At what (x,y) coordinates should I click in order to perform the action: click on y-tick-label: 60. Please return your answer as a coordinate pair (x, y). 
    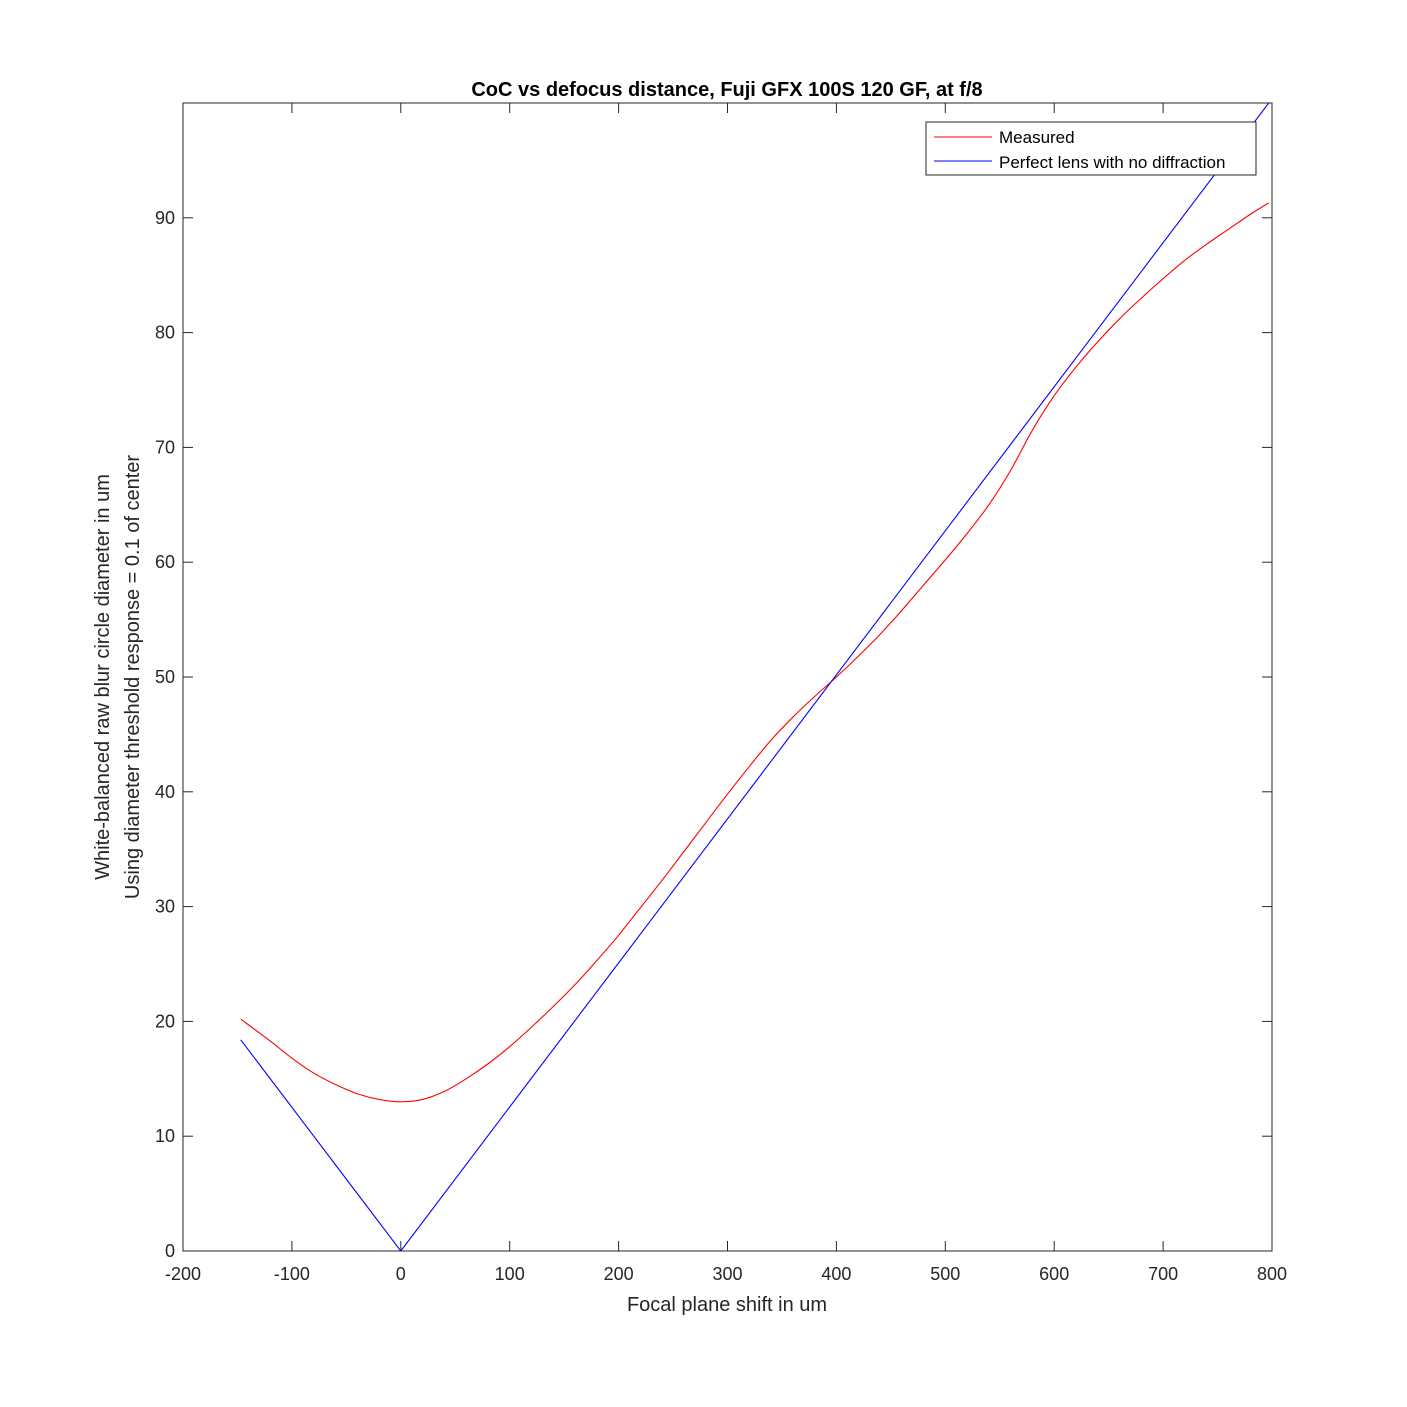
    Looking at the image, I should click on (165, 562).